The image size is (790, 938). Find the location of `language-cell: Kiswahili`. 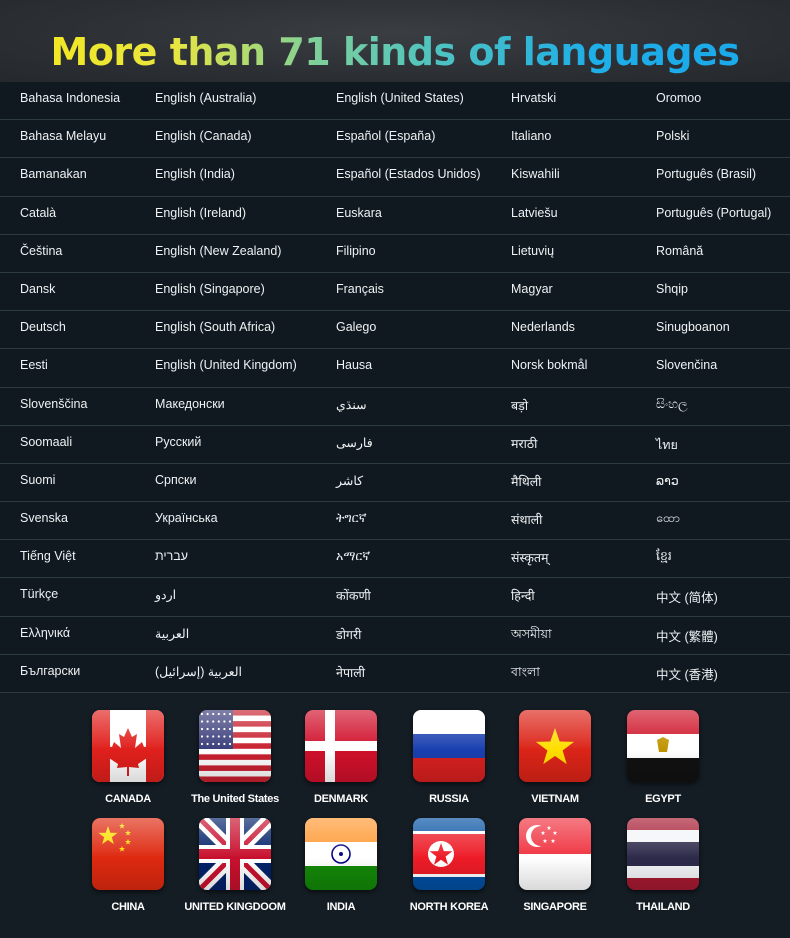

language-cell: Kiswahili is located at coordinates (535, 174).